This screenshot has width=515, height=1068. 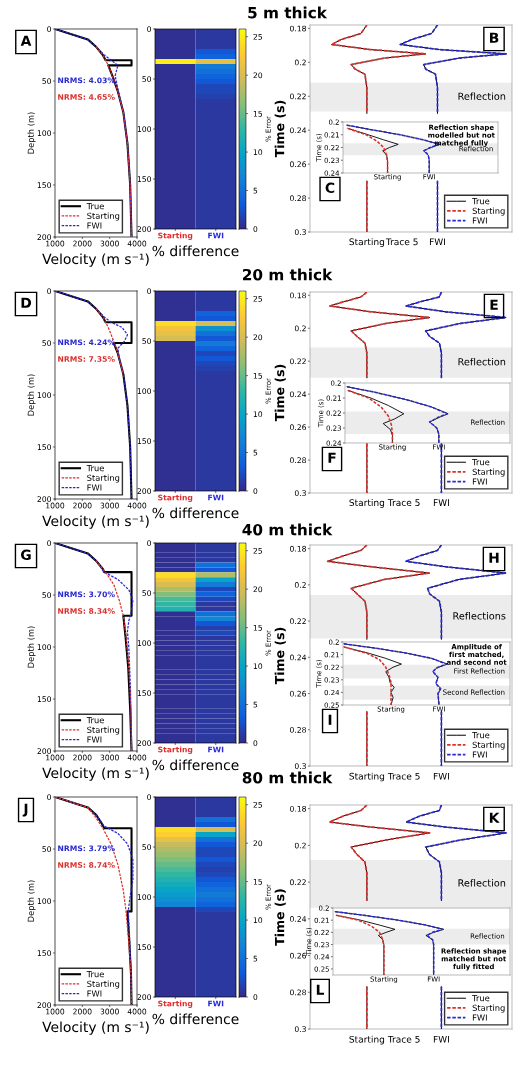 I want to click on annotation: K, so click(x=494, y=817).